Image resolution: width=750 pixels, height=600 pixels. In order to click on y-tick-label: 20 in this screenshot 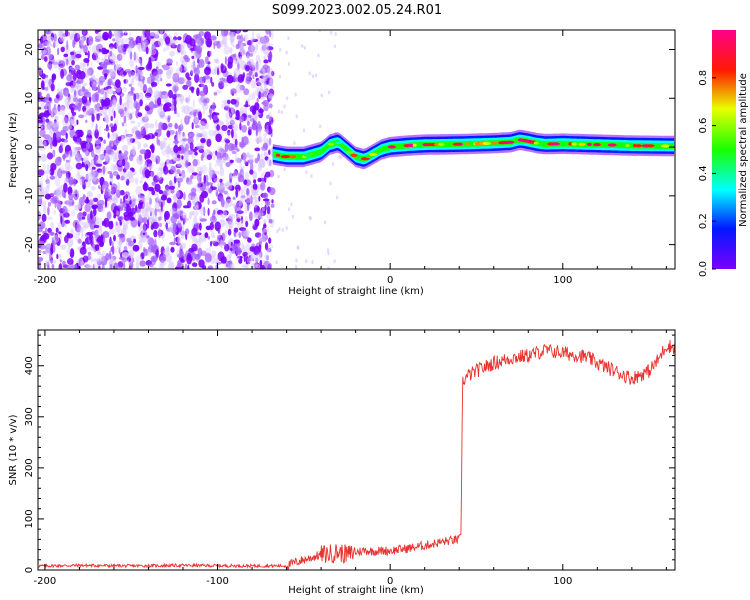, I will do `click(29, 49)`.